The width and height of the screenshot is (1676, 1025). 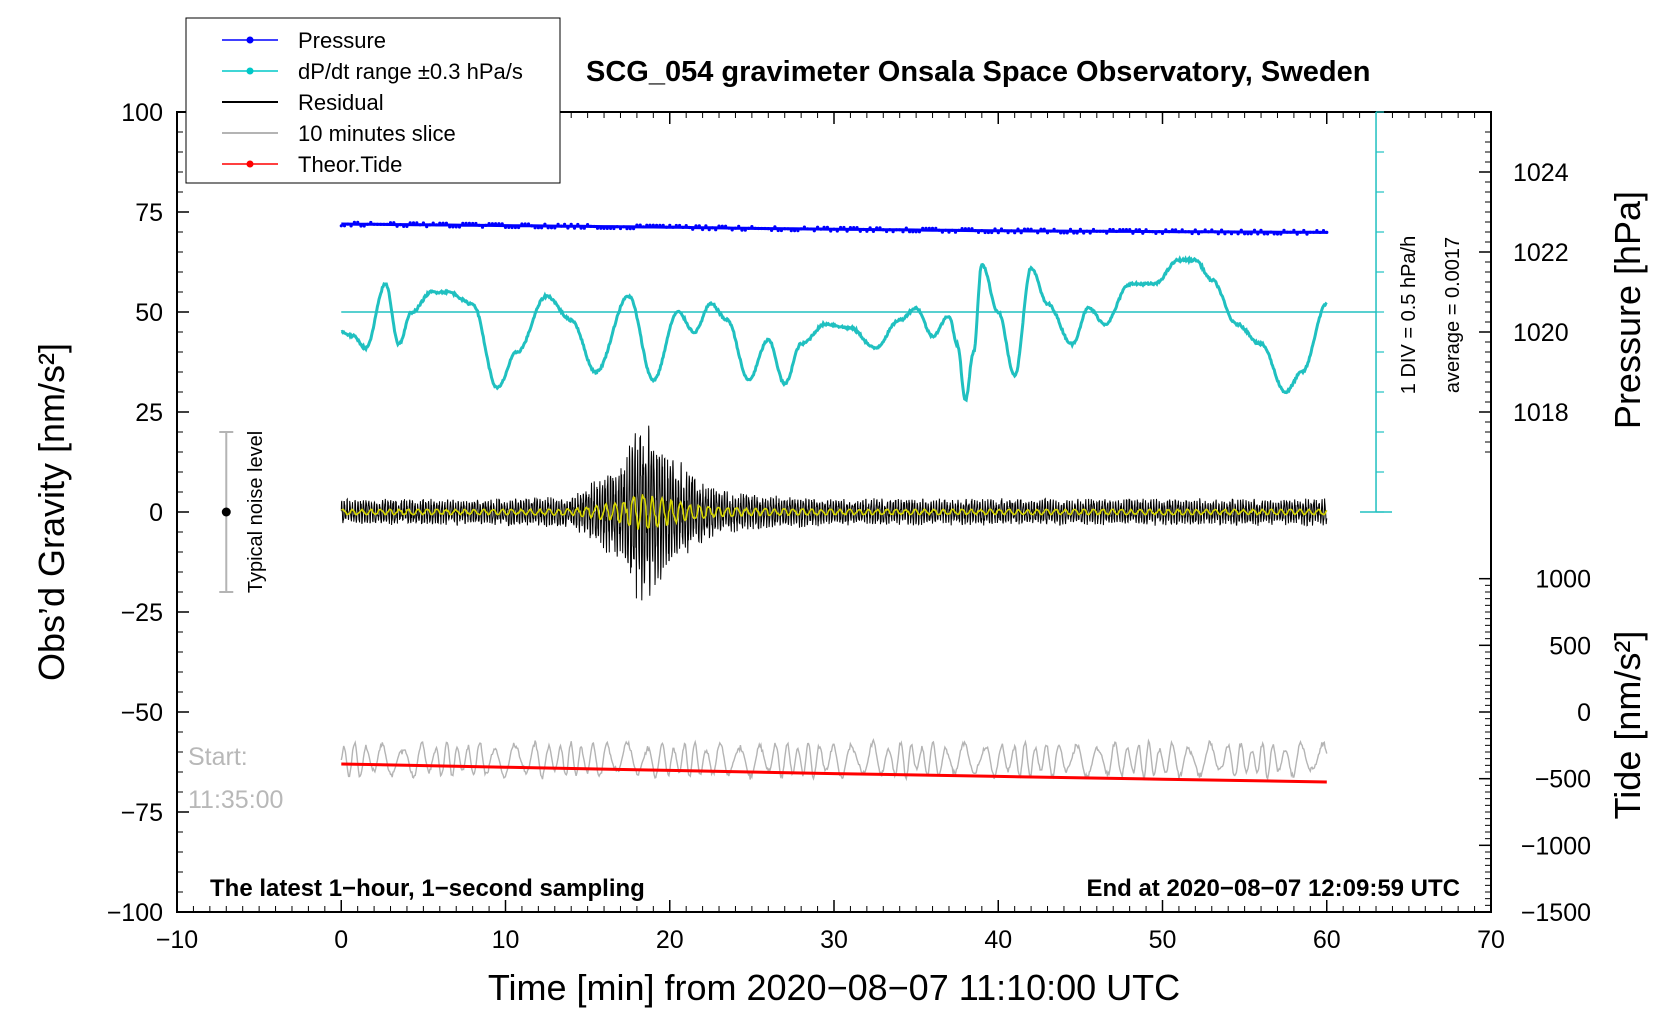 I want to click on annotation-latest-hour: The latest 1−hour, 1−second sampling, so click(x=427, y=888).